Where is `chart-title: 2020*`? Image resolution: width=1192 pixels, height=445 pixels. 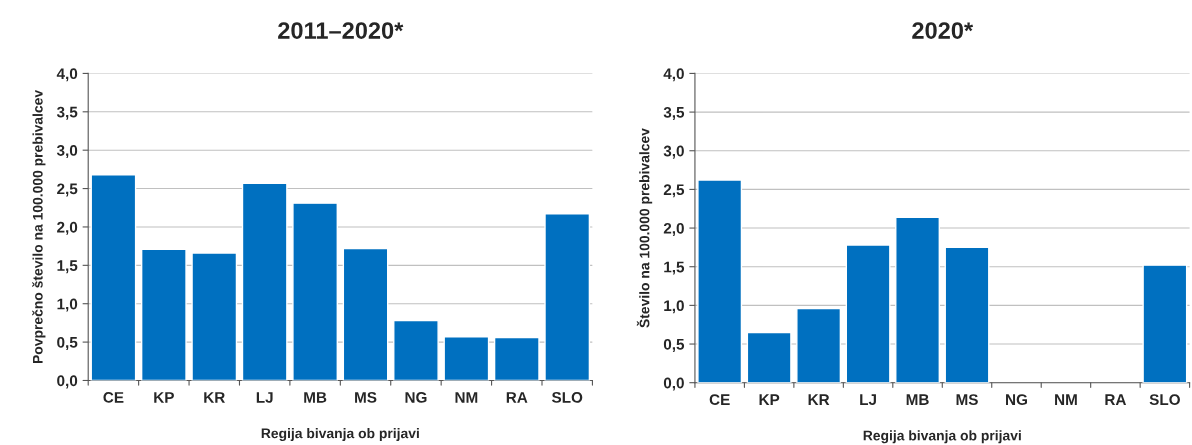 chart-title: 2020* is located at coordinates (943, 30).